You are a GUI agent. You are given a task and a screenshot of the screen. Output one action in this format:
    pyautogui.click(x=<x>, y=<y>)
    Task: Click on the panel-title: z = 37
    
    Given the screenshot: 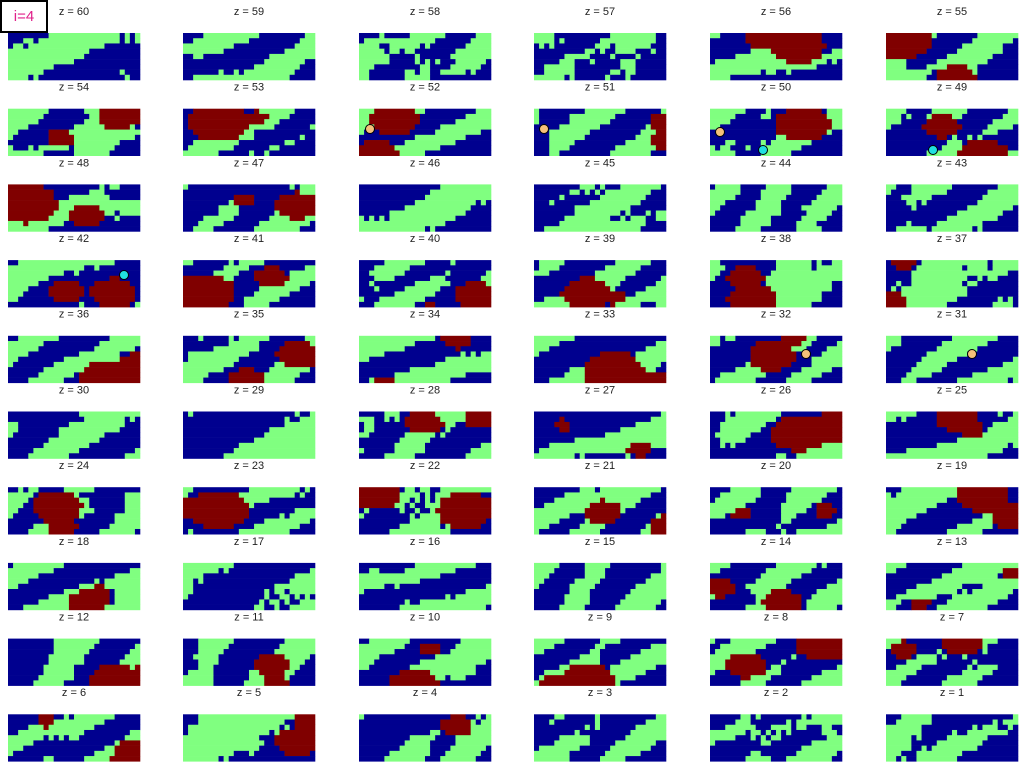 What is the action you would take?
    pyautogui.click(x=952, y=239)
    